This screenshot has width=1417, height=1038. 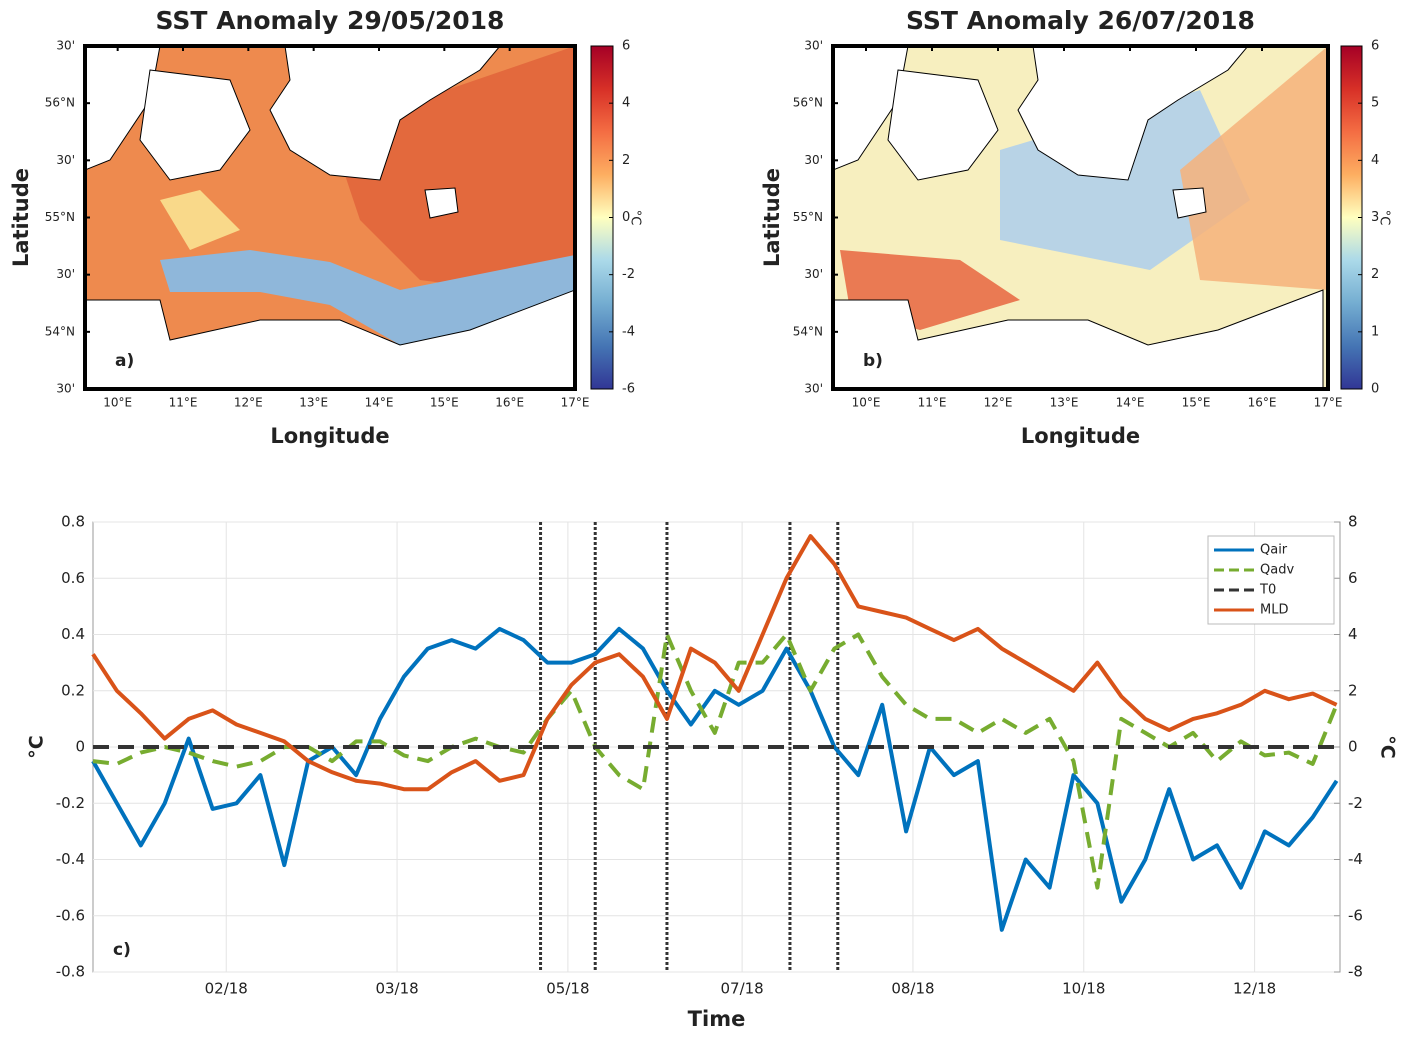 I want to click on colorbar-tick-label: 3, so click(x=1375, y=217).